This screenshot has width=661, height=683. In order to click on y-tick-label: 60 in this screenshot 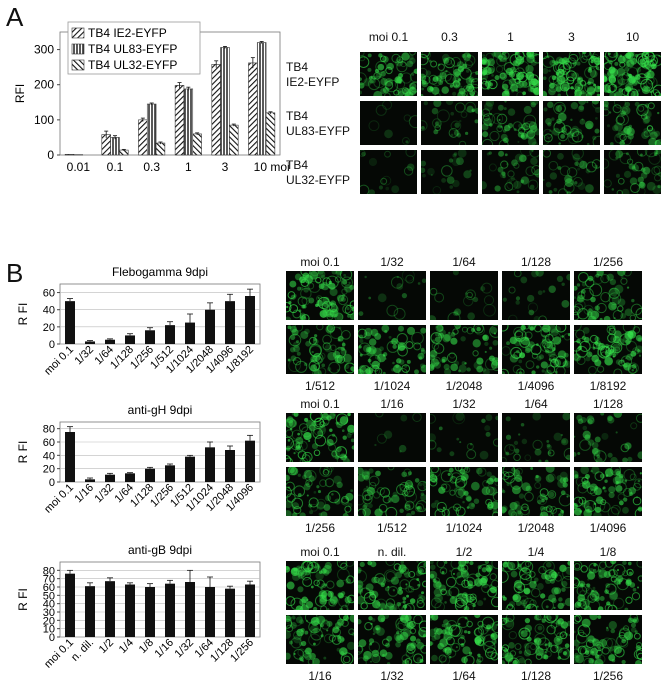, I will do `click(49, 443)`.